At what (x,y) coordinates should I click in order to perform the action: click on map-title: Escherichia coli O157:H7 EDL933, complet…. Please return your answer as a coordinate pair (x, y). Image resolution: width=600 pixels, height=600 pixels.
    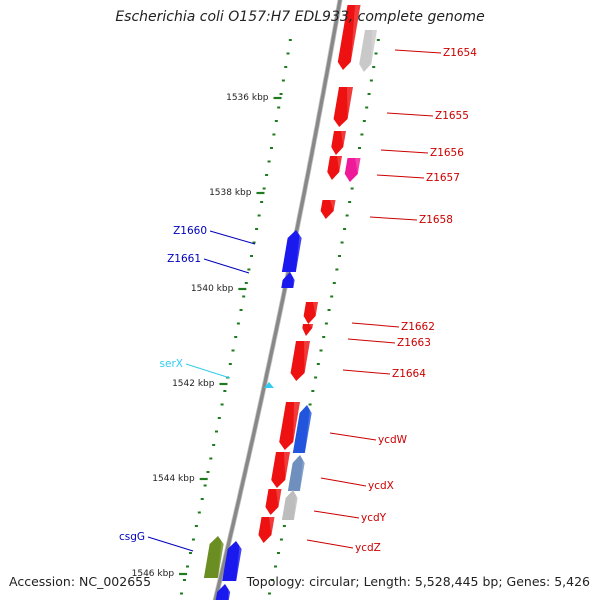
    Looking at the image, I should click on (300, 17).